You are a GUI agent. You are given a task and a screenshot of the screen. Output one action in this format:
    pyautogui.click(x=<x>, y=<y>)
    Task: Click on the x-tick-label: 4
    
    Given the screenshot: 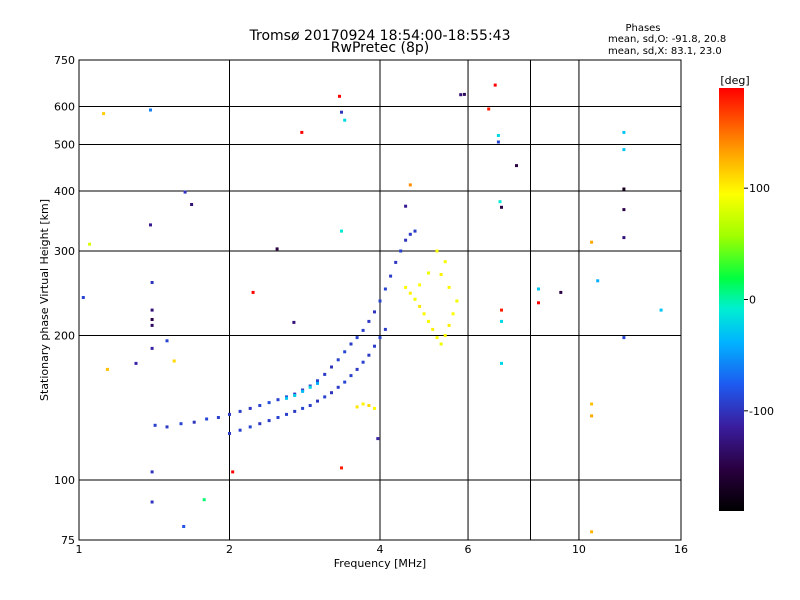 What is the action you would take?
    pyautogui.click(x=380, y=549)
    